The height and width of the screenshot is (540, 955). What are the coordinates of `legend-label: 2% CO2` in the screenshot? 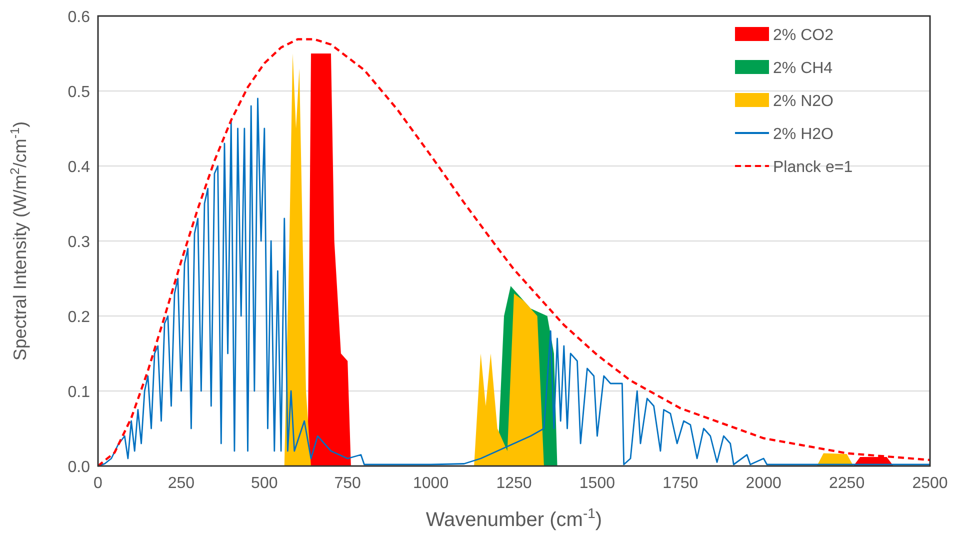 It's located at (803, 35).